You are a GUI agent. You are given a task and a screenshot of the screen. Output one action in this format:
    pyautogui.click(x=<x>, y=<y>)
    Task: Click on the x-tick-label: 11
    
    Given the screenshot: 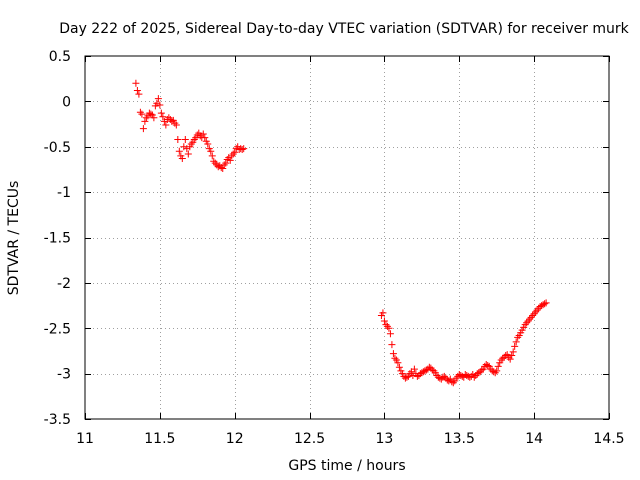 What is the action you would take?
    pyautogui.click(x=85, y=439)
    